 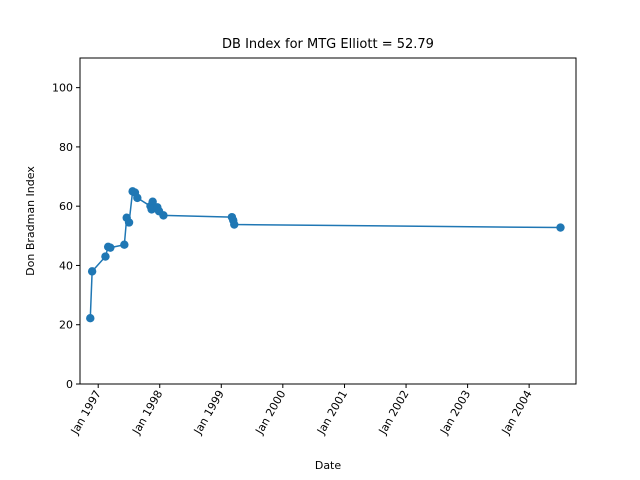 I want to click on x-tick-label: Jan 2000, so click(x=270, y=412).